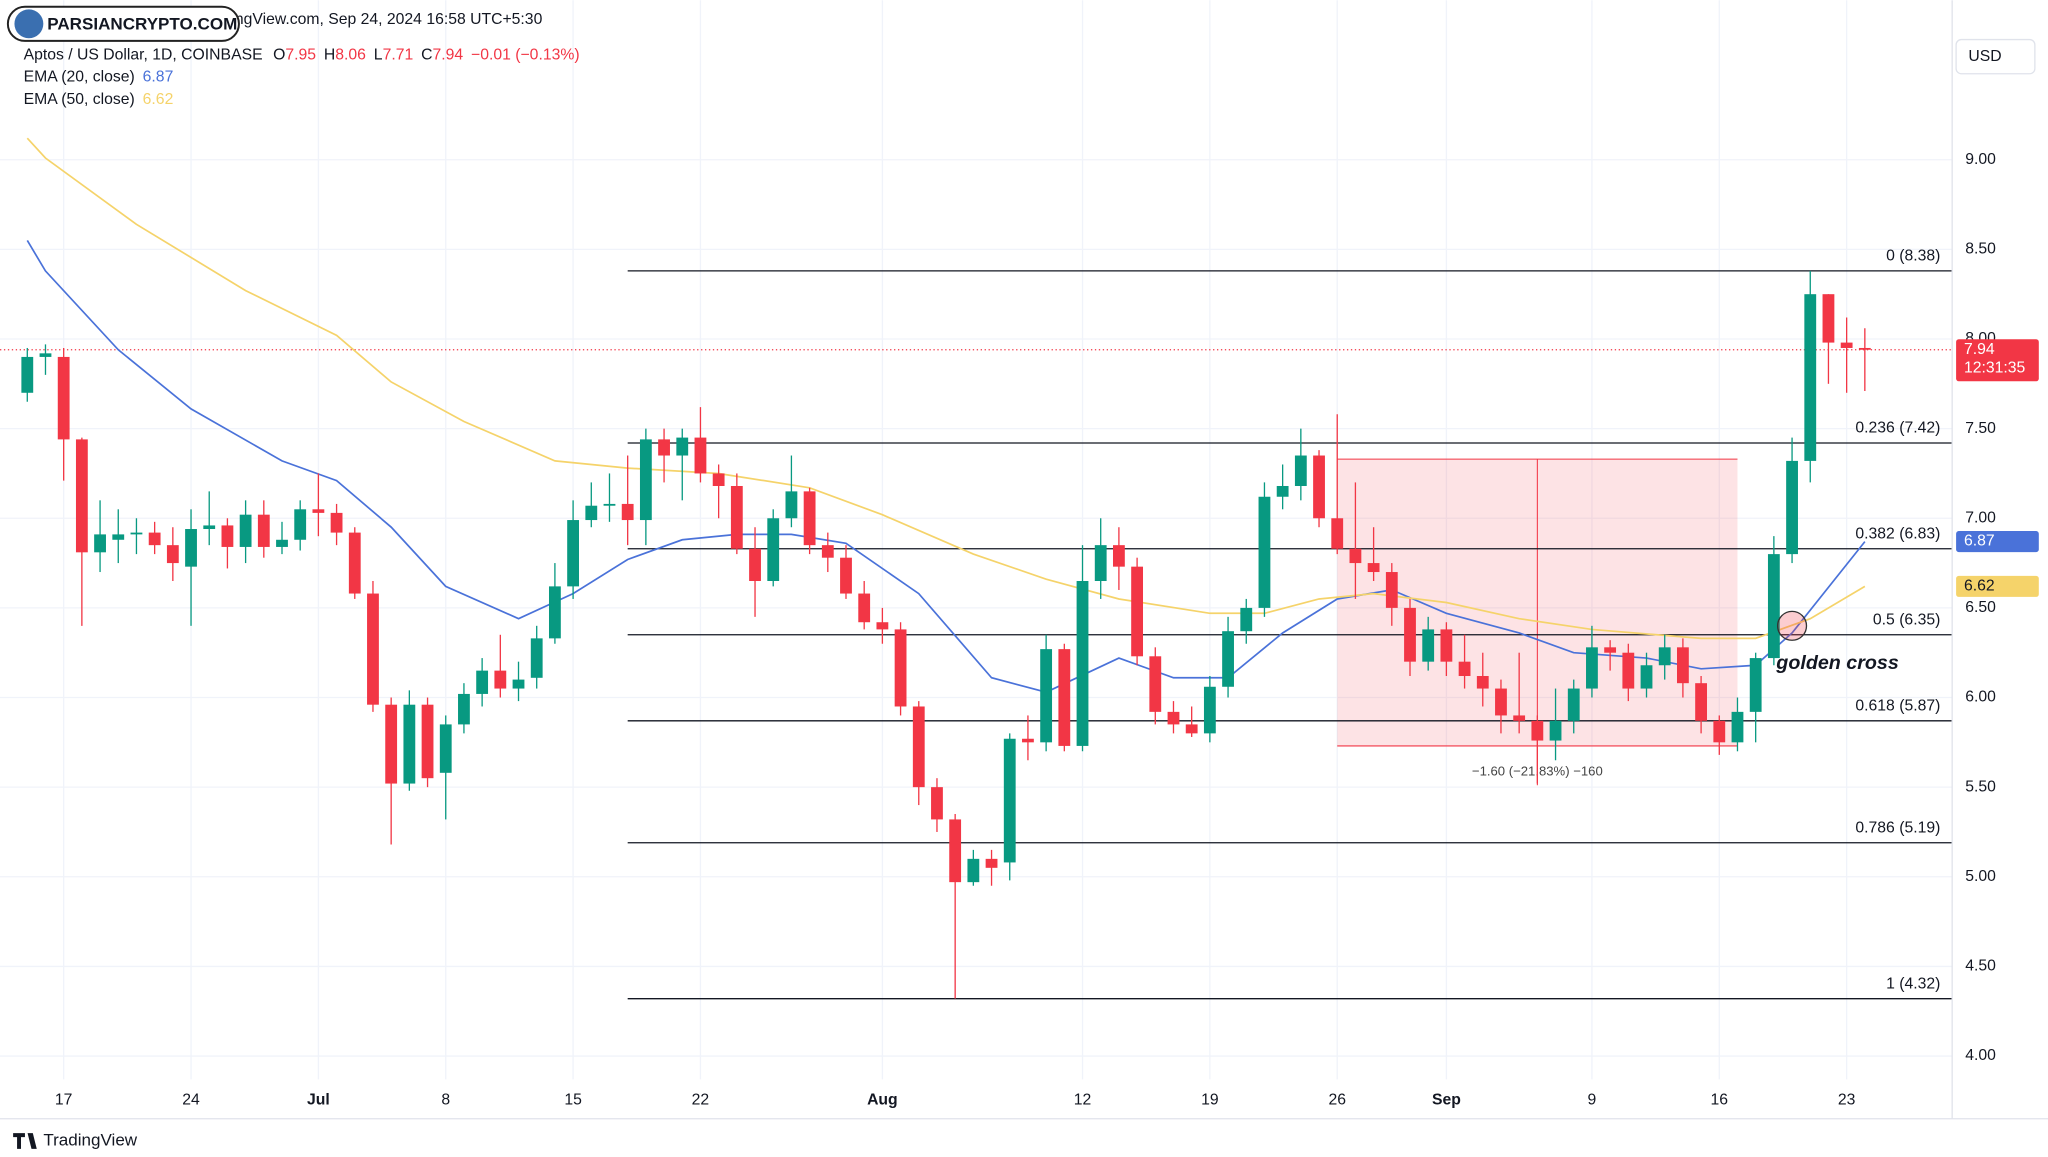  Describe the element at coordinates (1847, 1100) in the screenshot. I see `x-tick-label: 23` at that location.